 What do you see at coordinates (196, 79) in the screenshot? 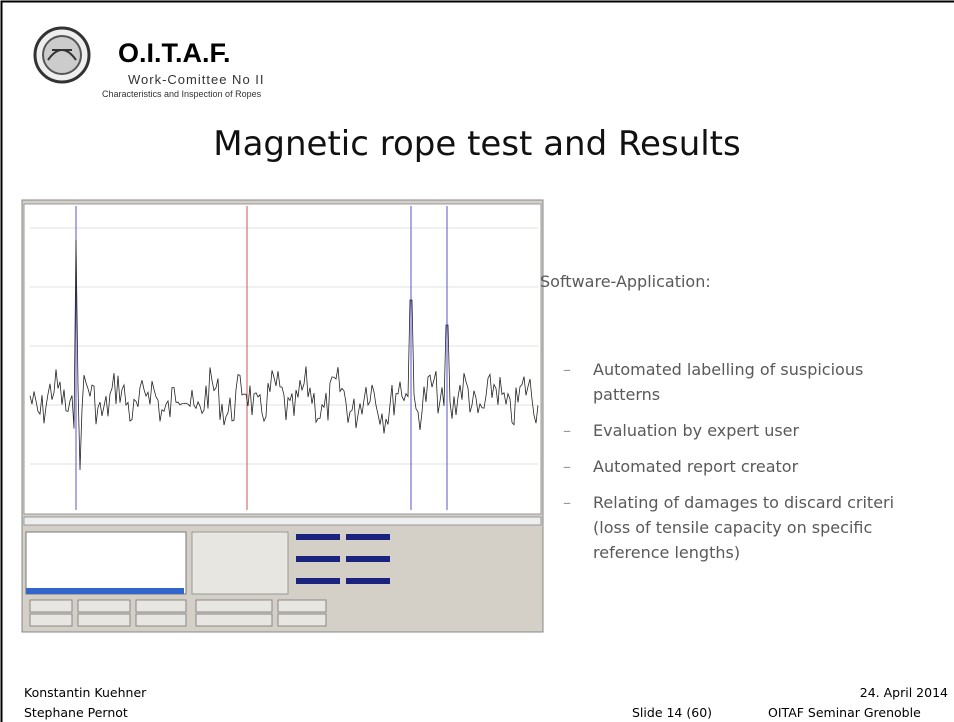
I see `committee: Work-Comittee No II` at bounding box center [196, 79].